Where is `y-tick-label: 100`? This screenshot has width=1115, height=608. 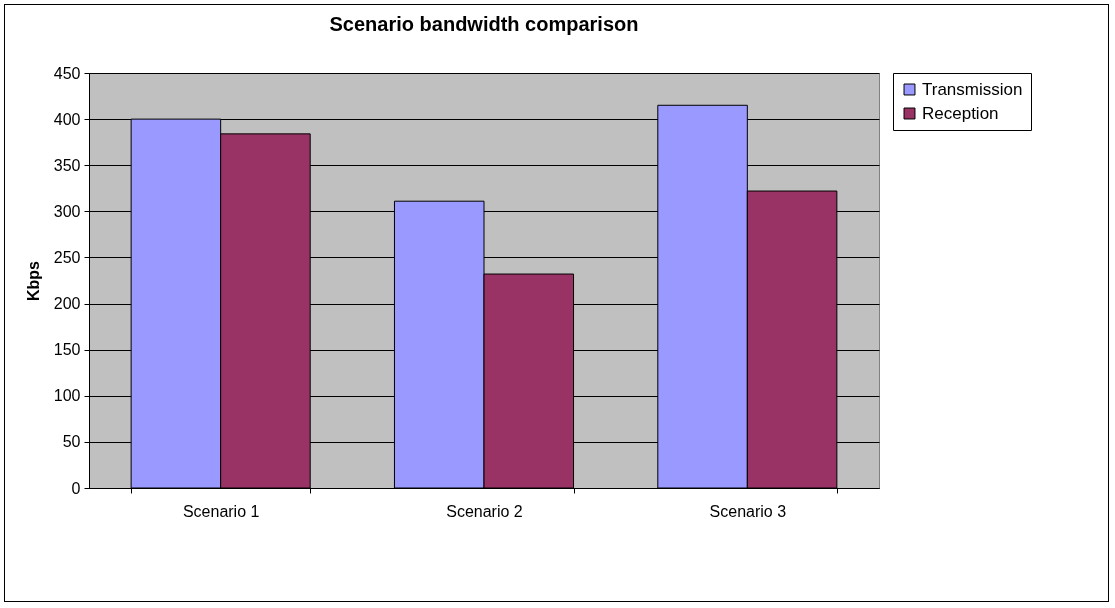 y-tick-label: 100 is located at coordinates (67, 396).